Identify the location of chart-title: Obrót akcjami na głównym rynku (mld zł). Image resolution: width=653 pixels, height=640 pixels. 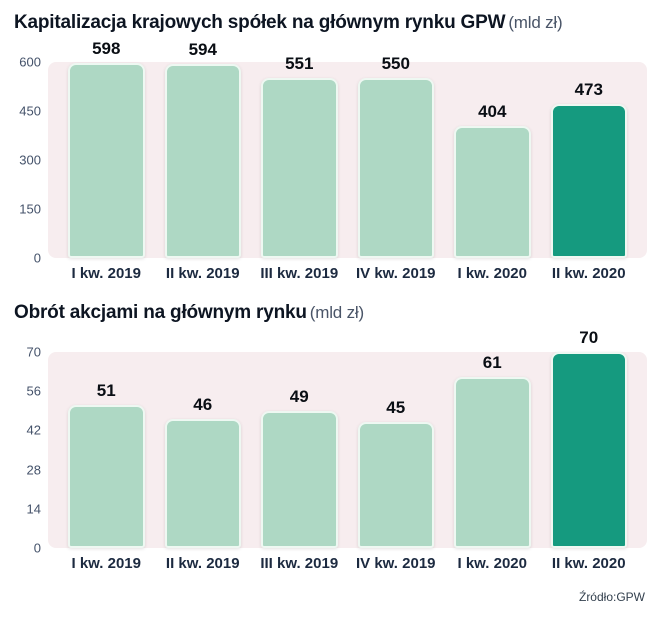
(330, 313).